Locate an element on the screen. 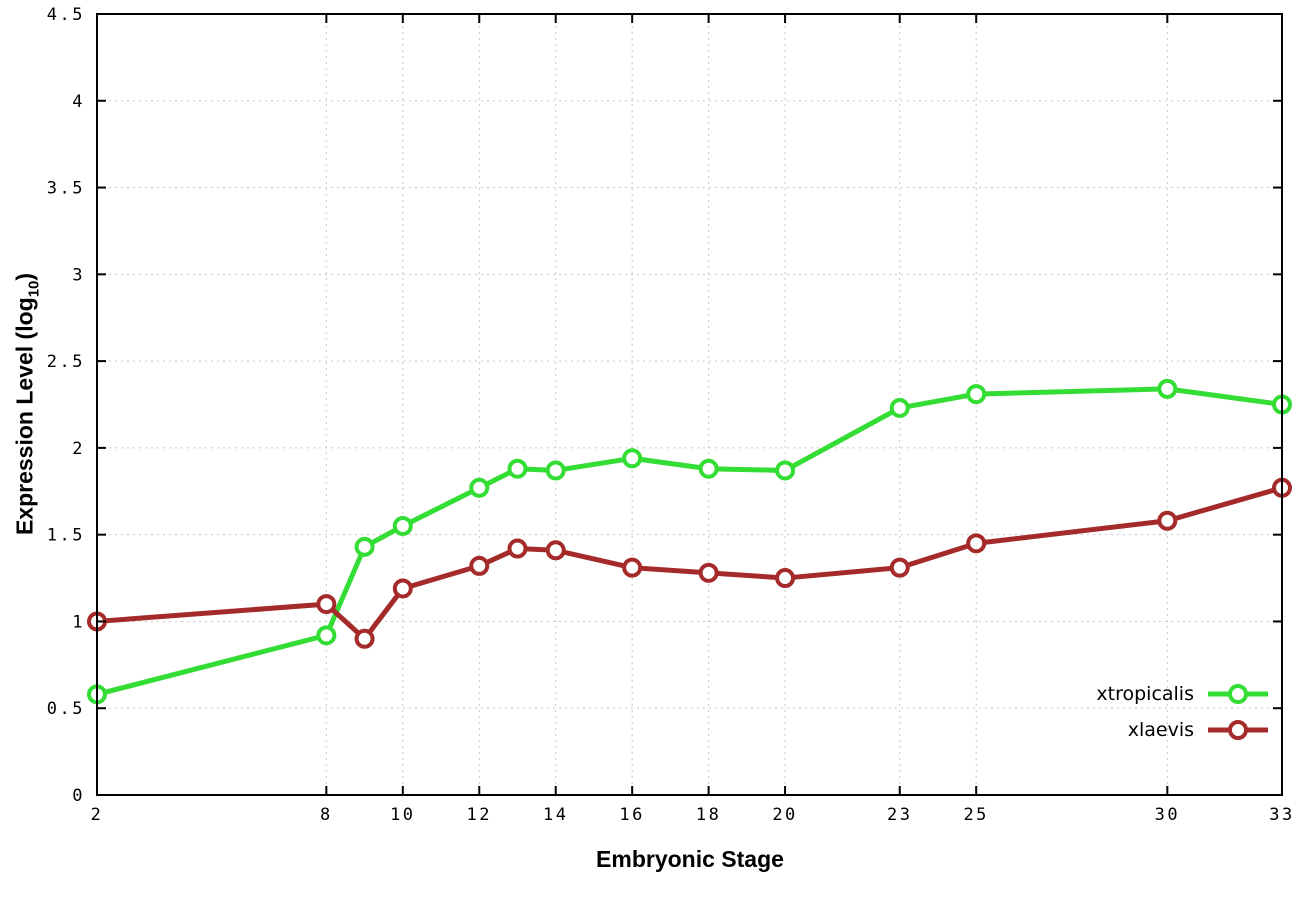 The height and width of the screenshot is (907, 1296). x-tick-label: 18 is located at coordinates (708, 815).